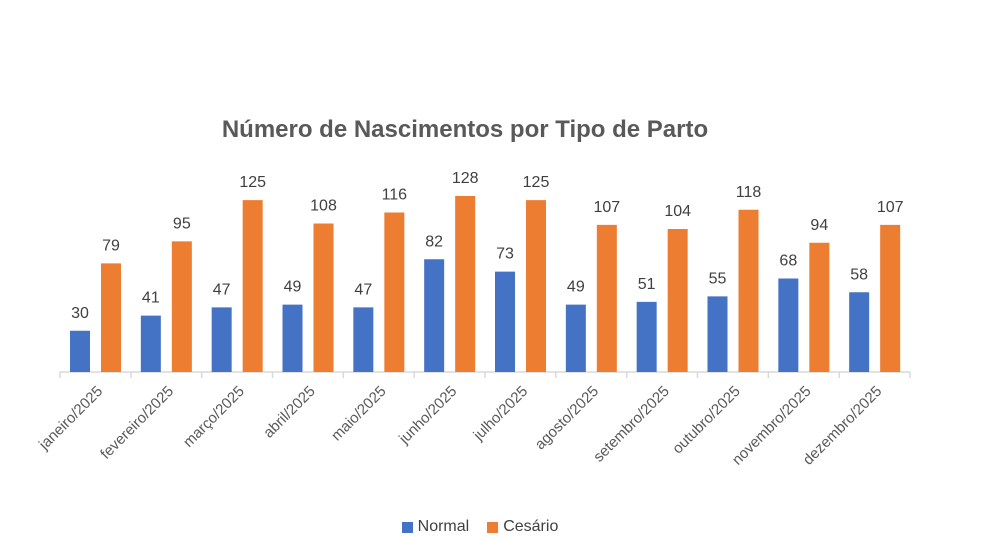 Image resolution: width=984 pixels, height=560 pixels. I want to click on x-tick-label: maio/2025, so click(359, 414).